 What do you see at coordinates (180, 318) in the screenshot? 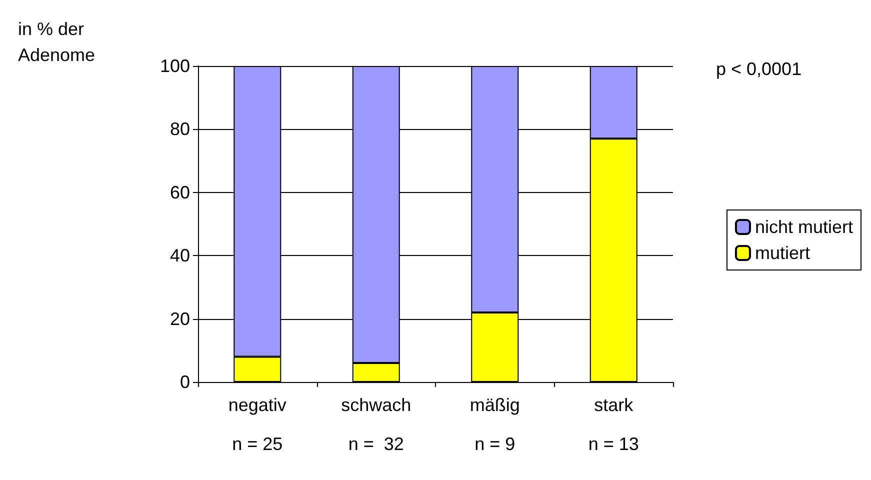
I see `y-tick-label: 20` at bounding box center [180, 318].